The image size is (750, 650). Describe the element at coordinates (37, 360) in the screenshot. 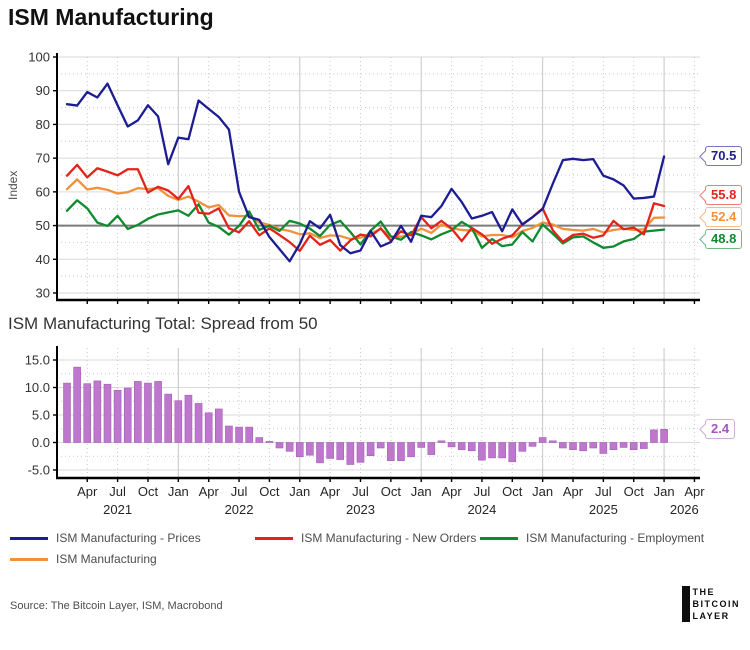

I see `svg-text: 15.0` at that location.